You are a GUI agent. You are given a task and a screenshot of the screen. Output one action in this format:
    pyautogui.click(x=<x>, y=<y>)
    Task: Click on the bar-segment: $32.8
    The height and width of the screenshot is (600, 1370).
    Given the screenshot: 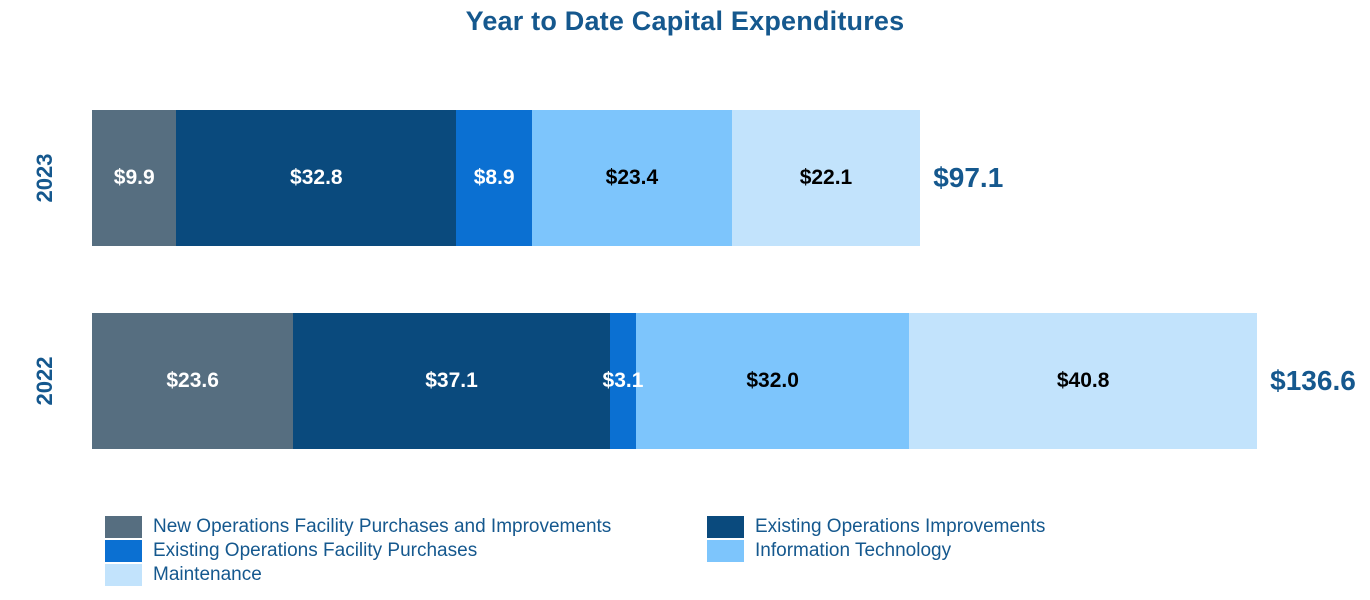 What is the action you would take?
    pyautogui.click(x=316, y=178)
    